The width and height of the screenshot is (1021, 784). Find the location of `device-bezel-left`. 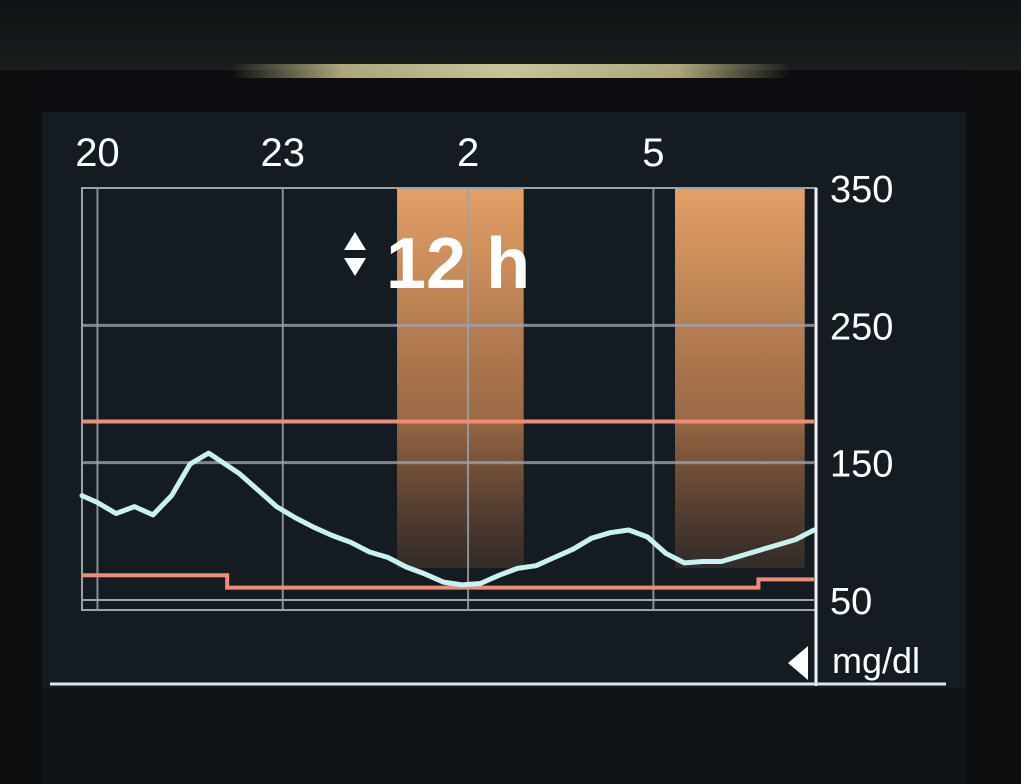

device-bezel-left is located at coordinates (21, 427).